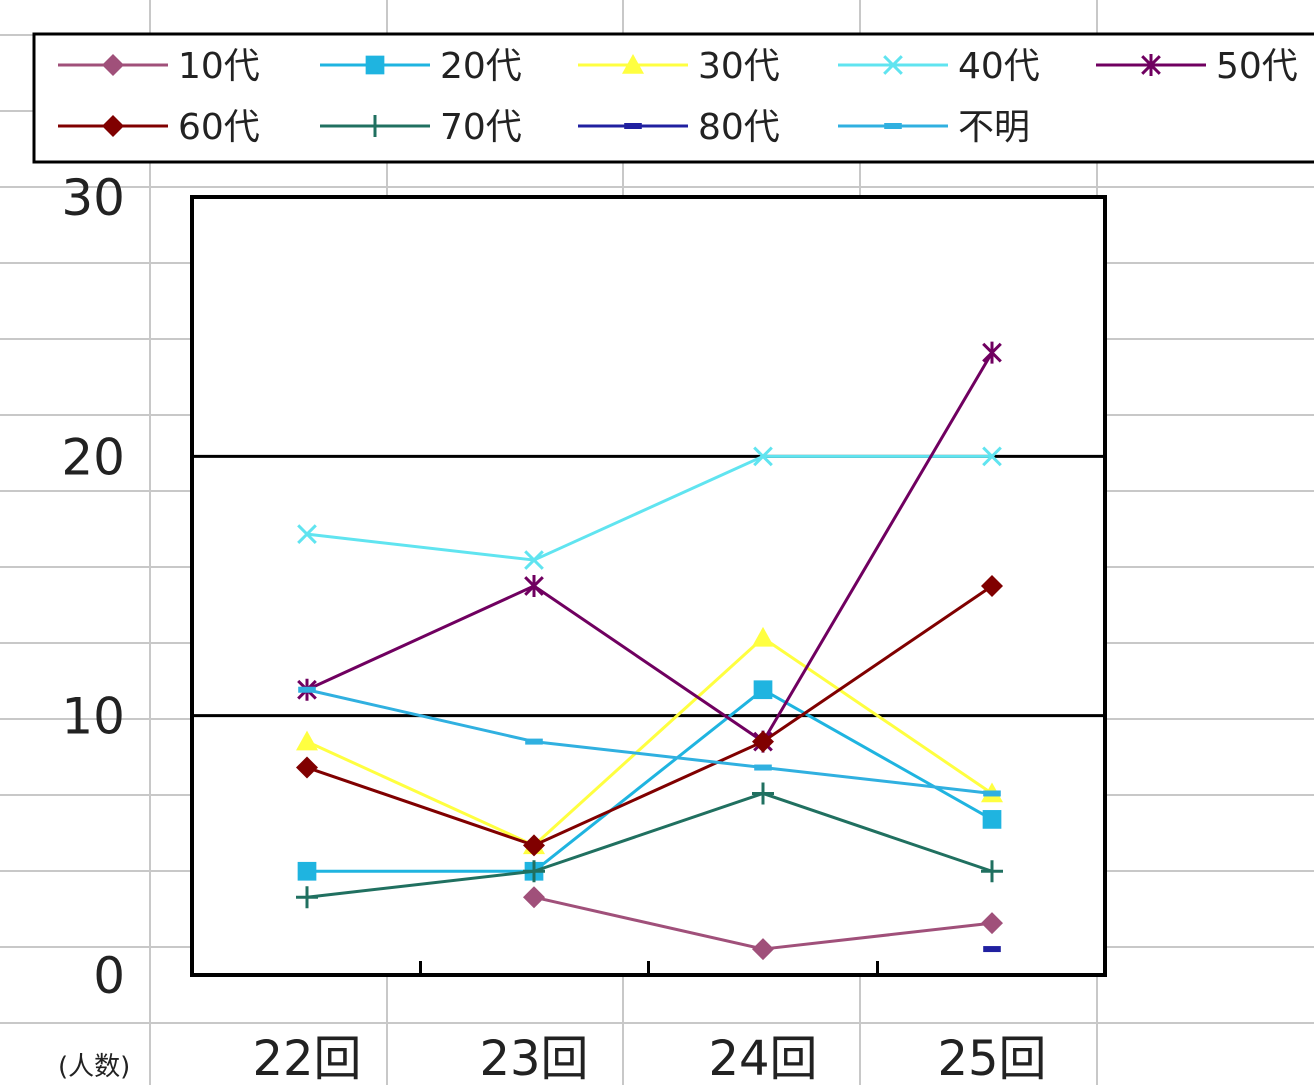  I want to click on y-tick-label-20: 20, so click(93, 457).